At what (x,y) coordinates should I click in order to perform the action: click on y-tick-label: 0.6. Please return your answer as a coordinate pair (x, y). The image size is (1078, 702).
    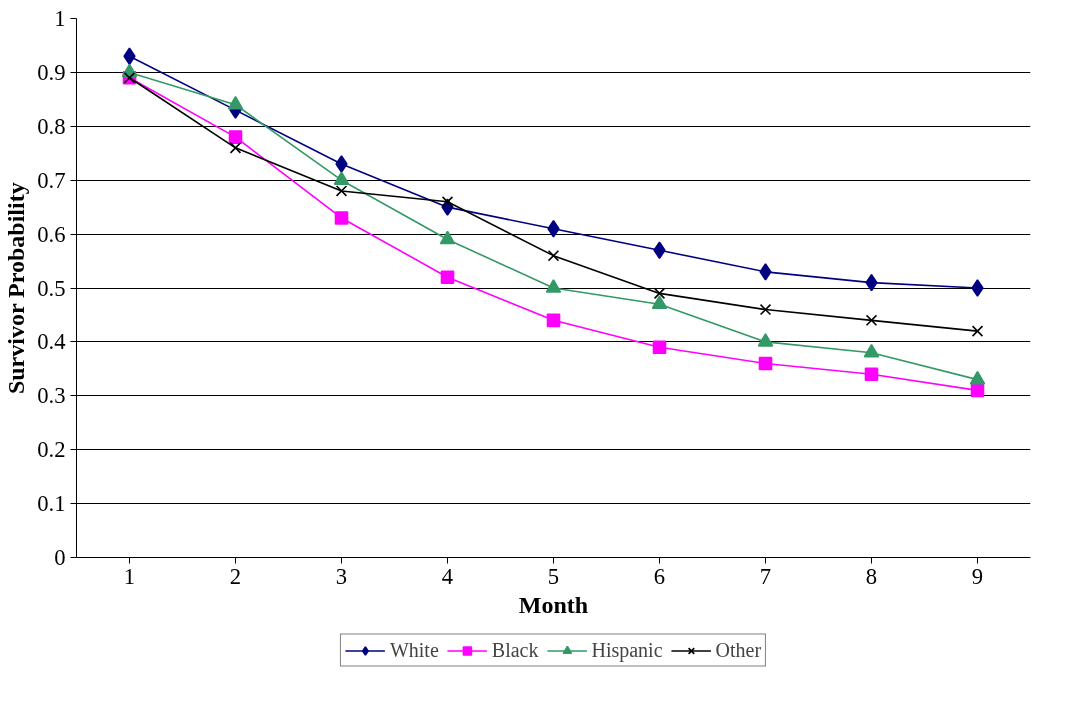
    Looking at the image, I should click on (51, 234).